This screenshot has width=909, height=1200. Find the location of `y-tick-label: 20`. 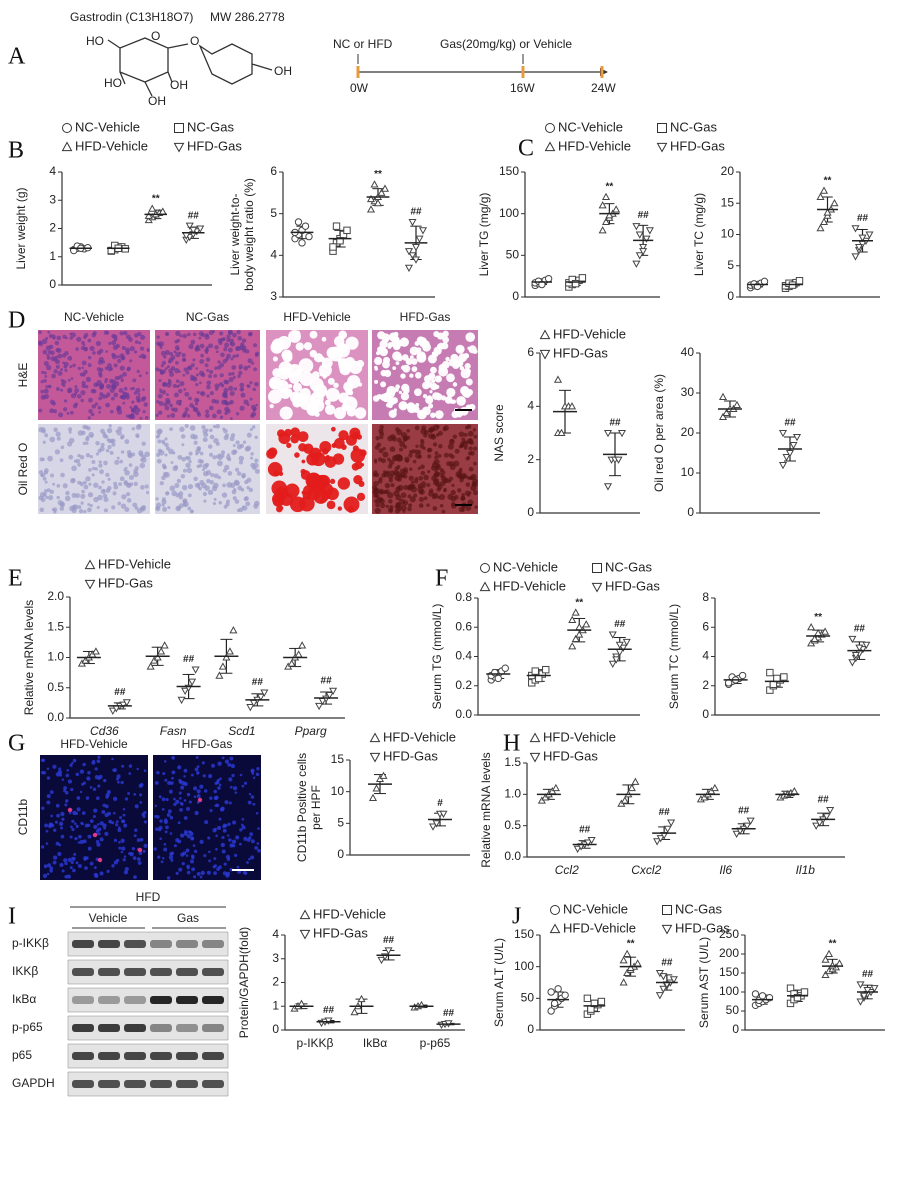

y-tick-label: 20 is located at coordinates (688, 432).